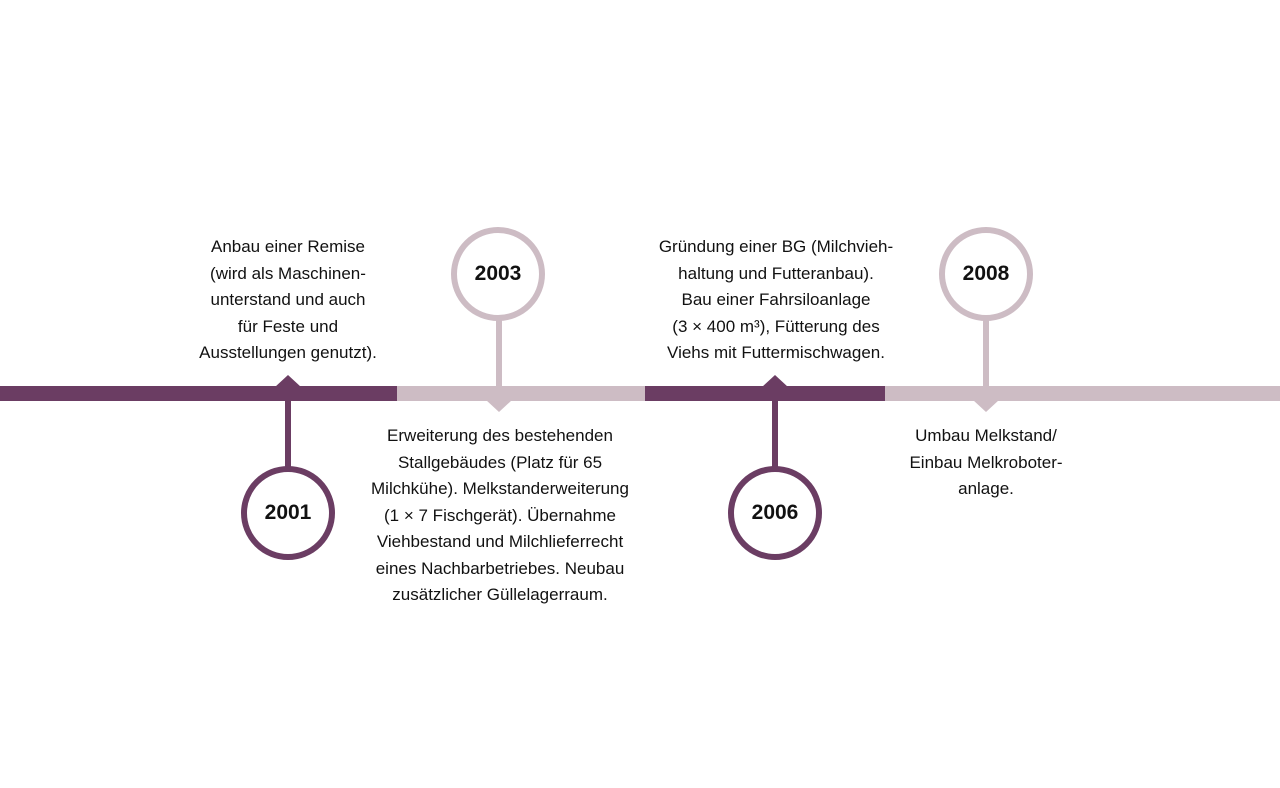 Image resolution: width=1280 pixels, height=788 pixels. What do you see at coordinates (986, 351) in the screenshot?
I see `connector-2008` at bounding box center [986, 351].